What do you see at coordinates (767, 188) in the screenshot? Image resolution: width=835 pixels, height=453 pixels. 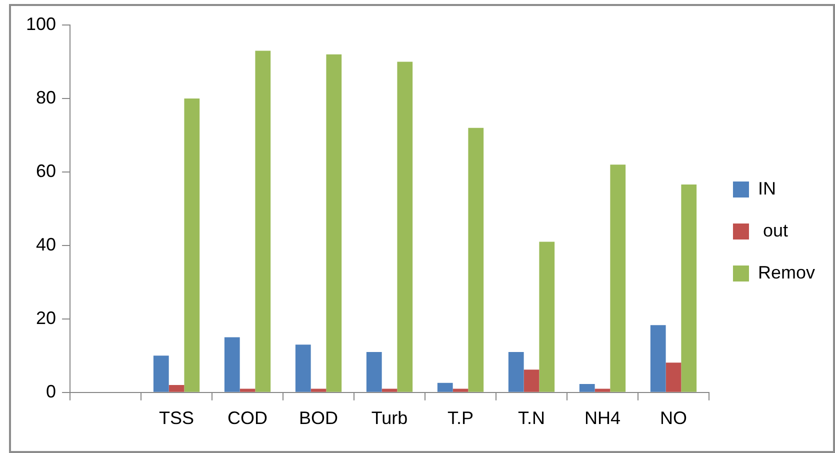 I see `legend-label: IN` at bounding box center [767, 188].